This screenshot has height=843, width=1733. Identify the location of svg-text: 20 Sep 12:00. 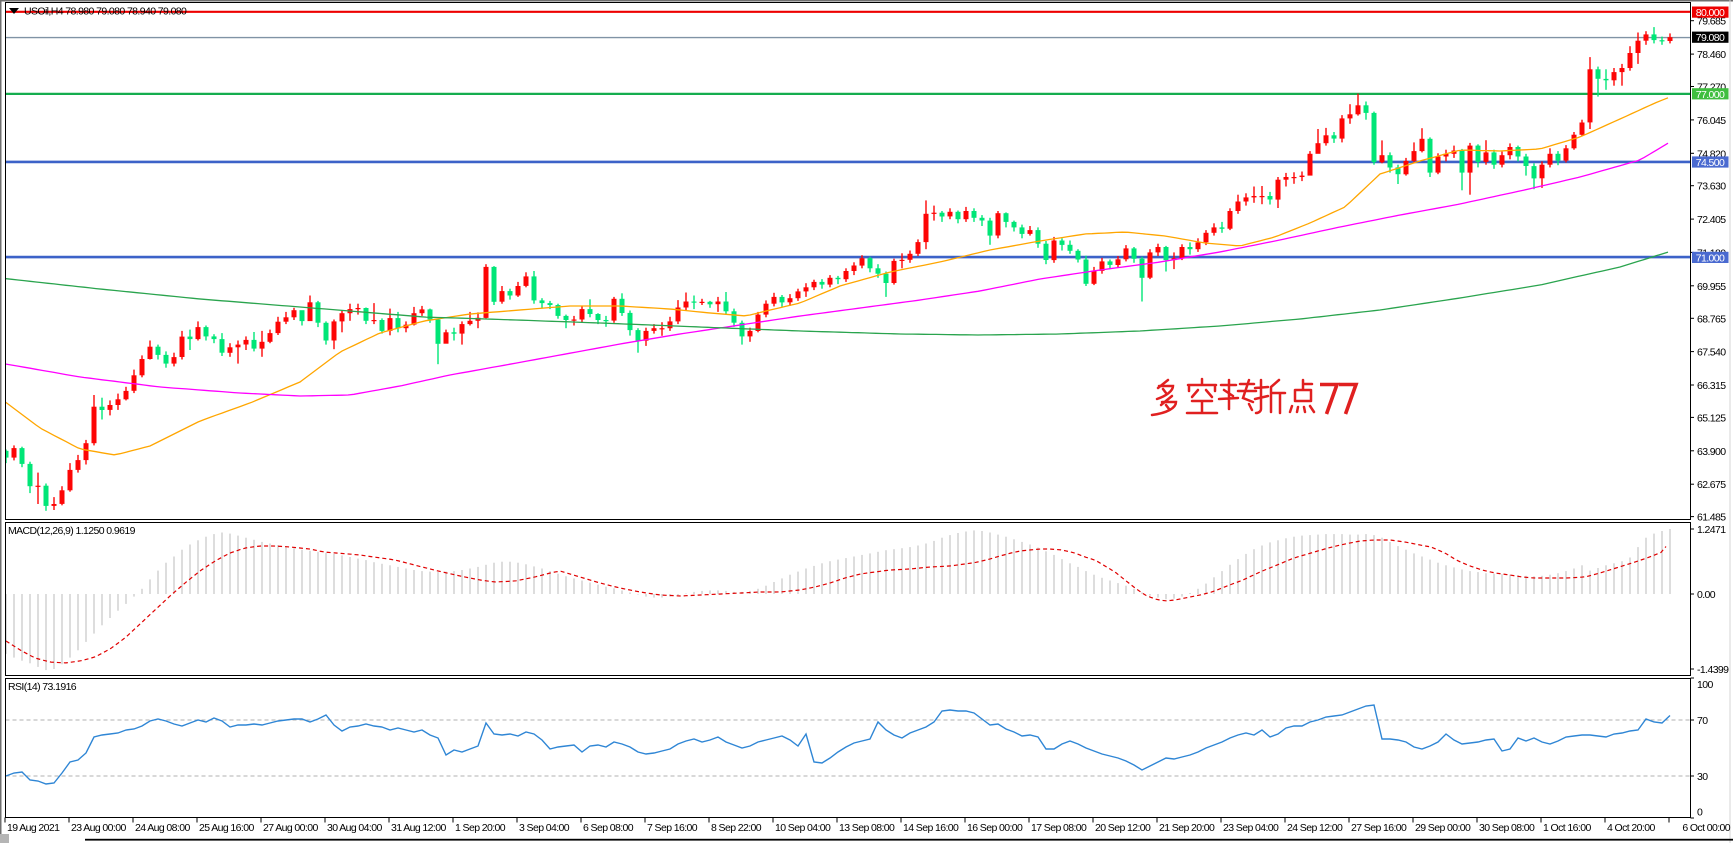
(1123, 828).